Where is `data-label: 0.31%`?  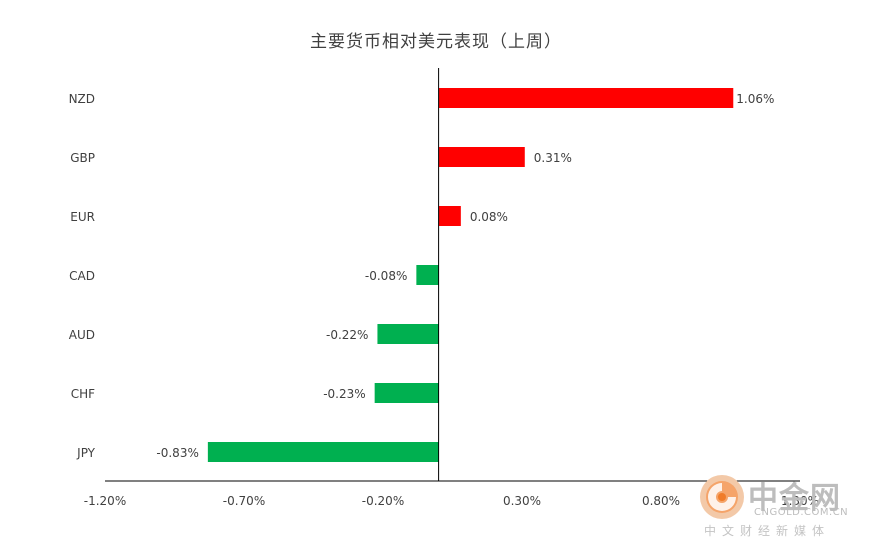
data-label: 0.31% is located at coordinates (553, 158).